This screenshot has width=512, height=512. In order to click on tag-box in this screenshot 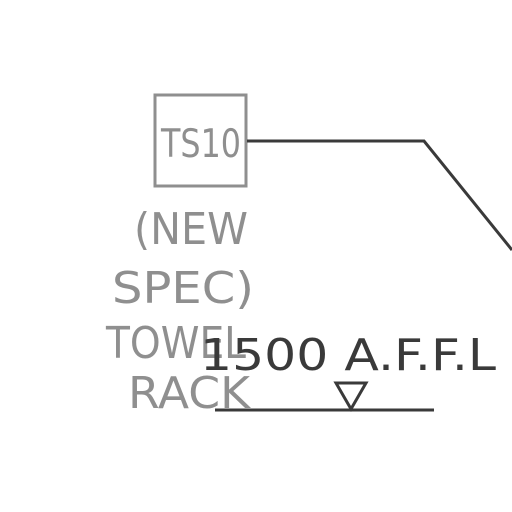, I will do `click(200, 140)`.